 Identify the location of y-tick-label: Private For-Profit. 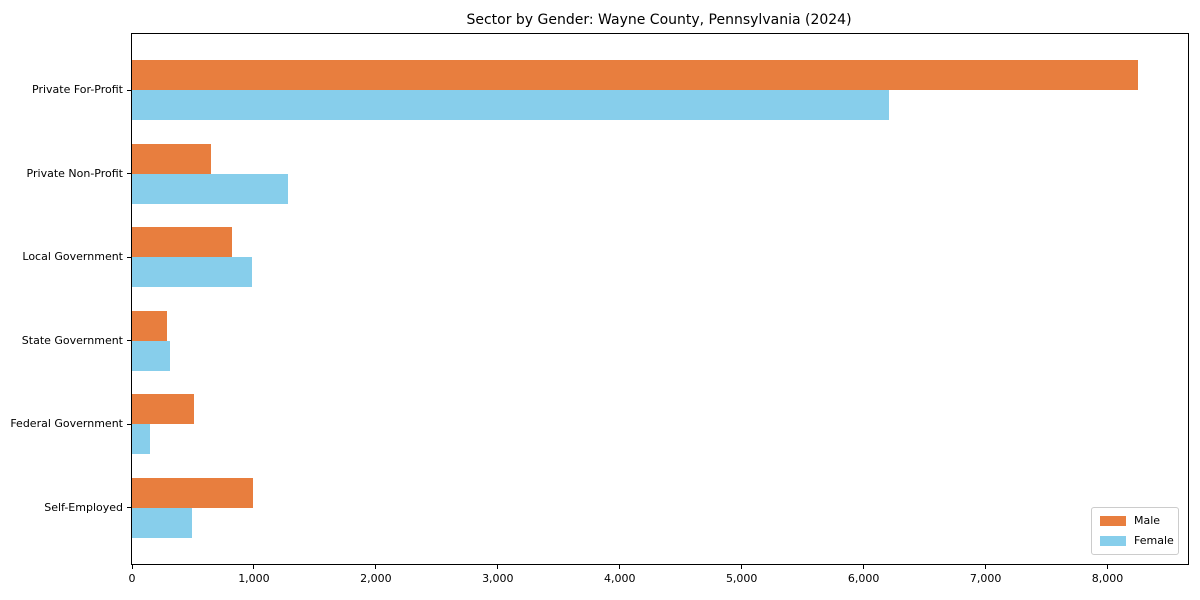
(77, 89).